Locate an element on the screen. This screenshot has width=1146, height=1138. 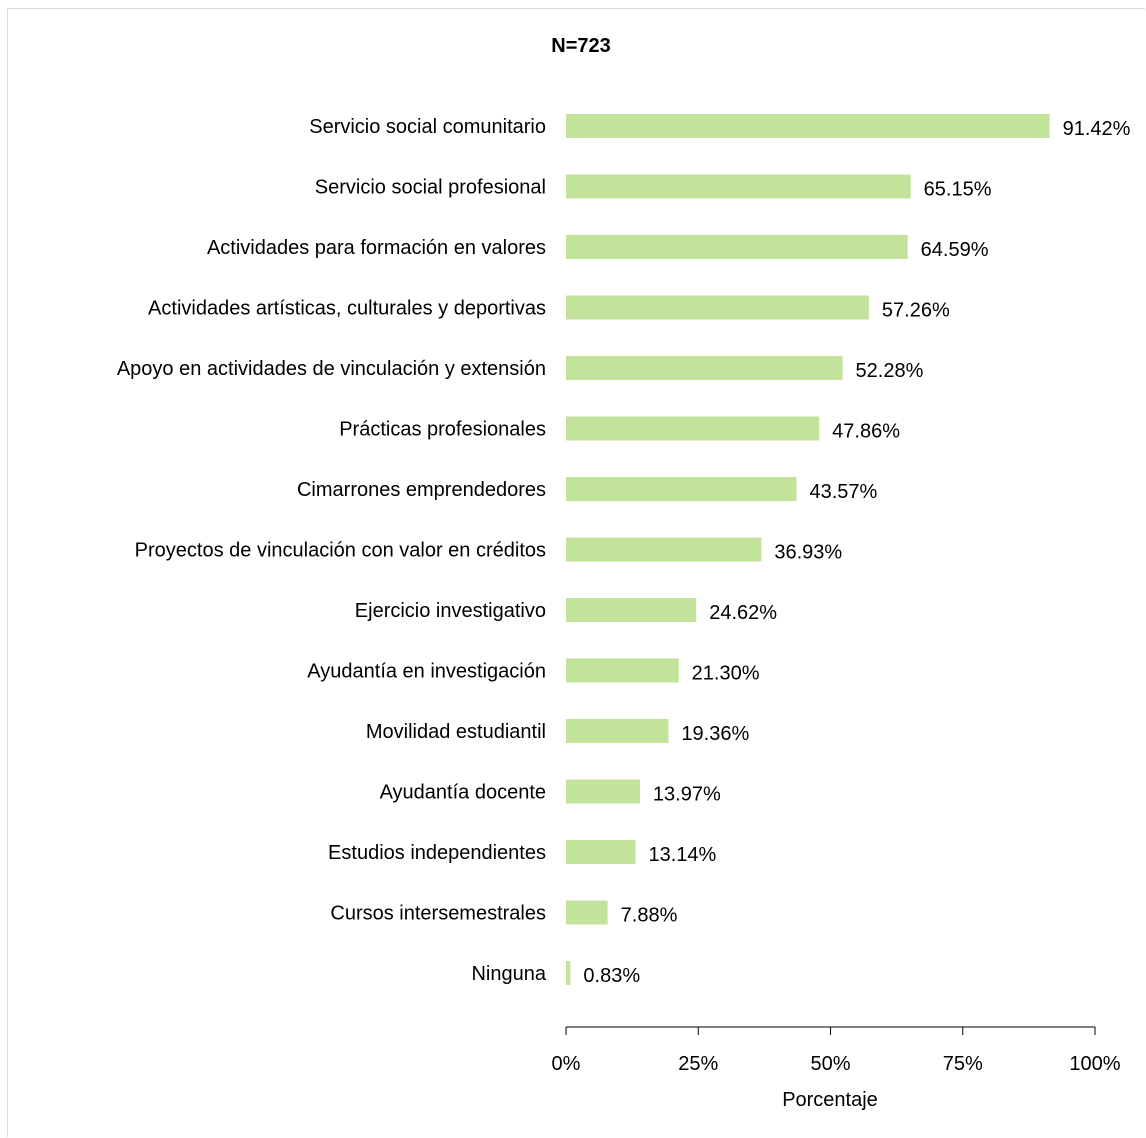
data-label: 64.59% is located at coordinates (955, 250).